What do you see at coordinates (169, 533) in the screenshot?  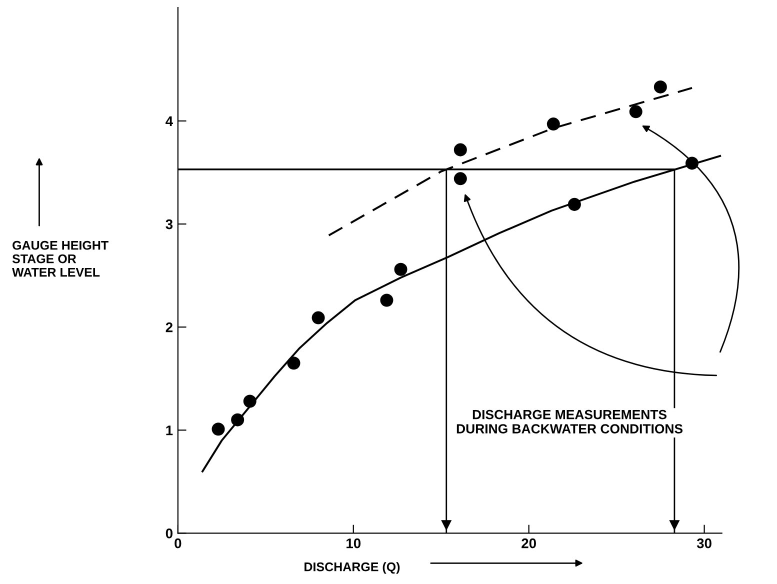 I see `y-tick-label: 0` at bounding box center [169, 533].